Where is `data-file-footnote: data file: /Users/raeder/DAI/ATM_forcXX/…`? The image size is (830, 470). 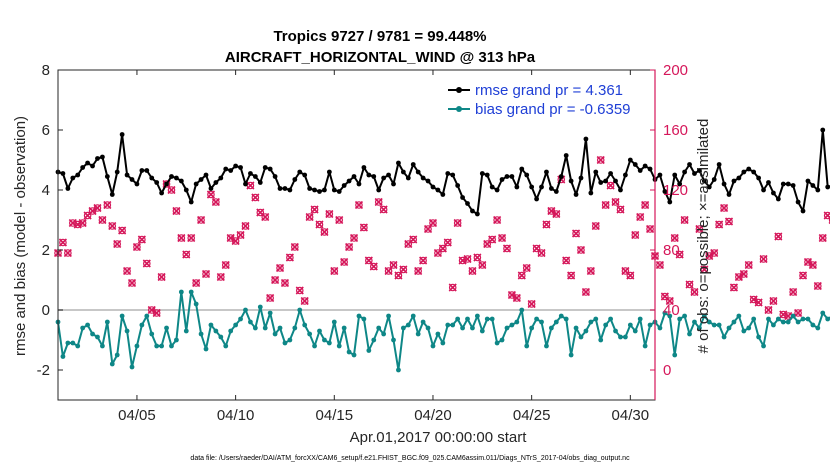 data-file-footnote: data file: /Users/raeder/DAI/ATM_forcXX/… is located at coordinates (410, 458).